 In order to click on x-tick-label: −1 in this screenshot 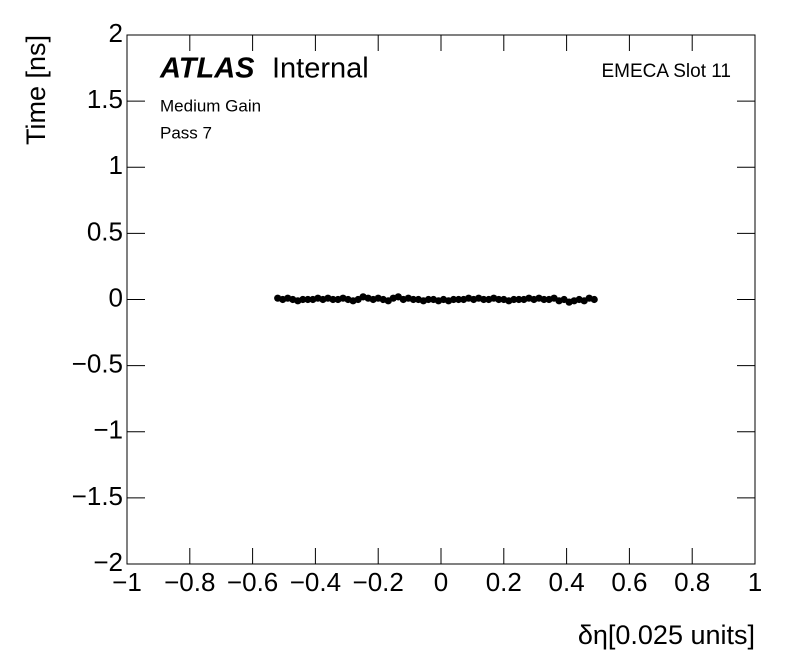, I will do `click(127, 582)`.